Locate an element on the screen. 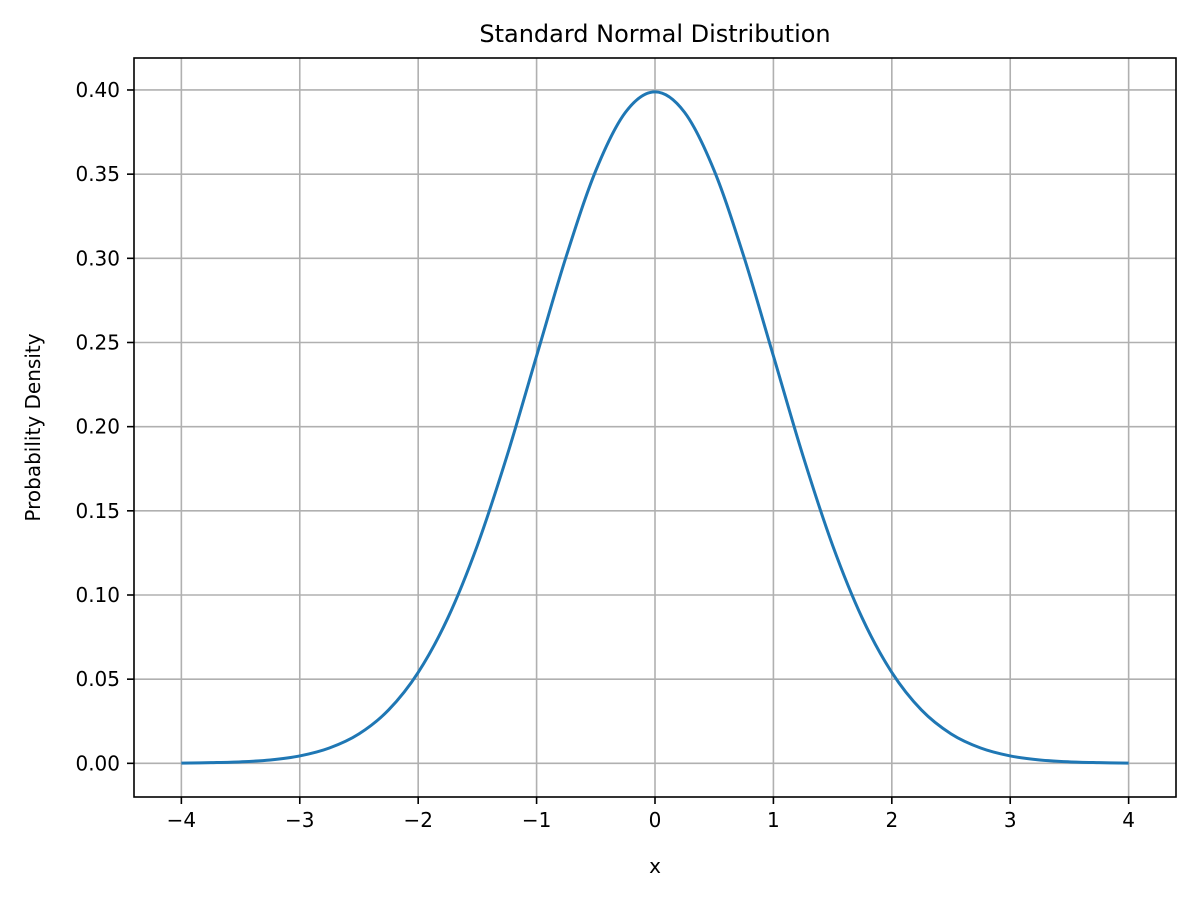  x-tick-label: 4 is located at coordinates (1128, 820).